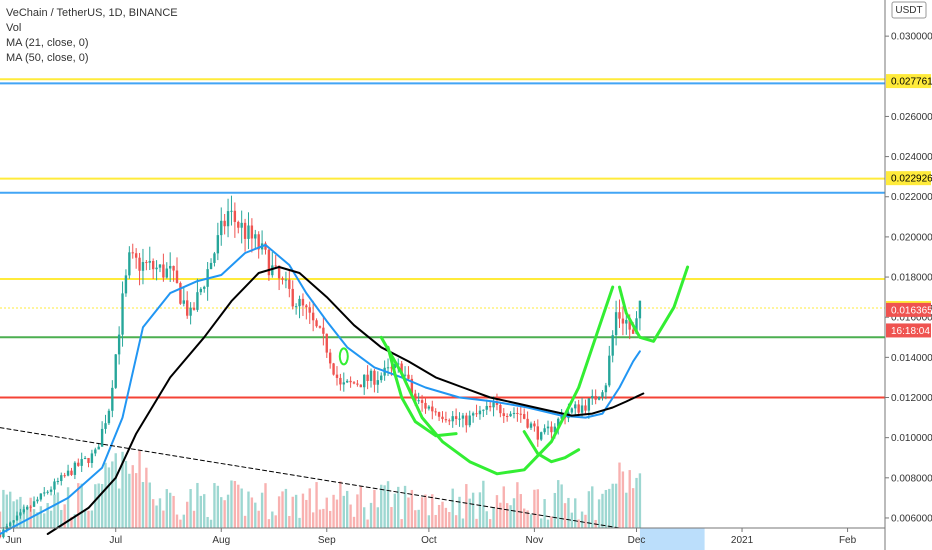  What do you see at coordinates (221, 540) in the screenshot?
I see `x-tick-label: Aug` at bounding box center [221, 540].